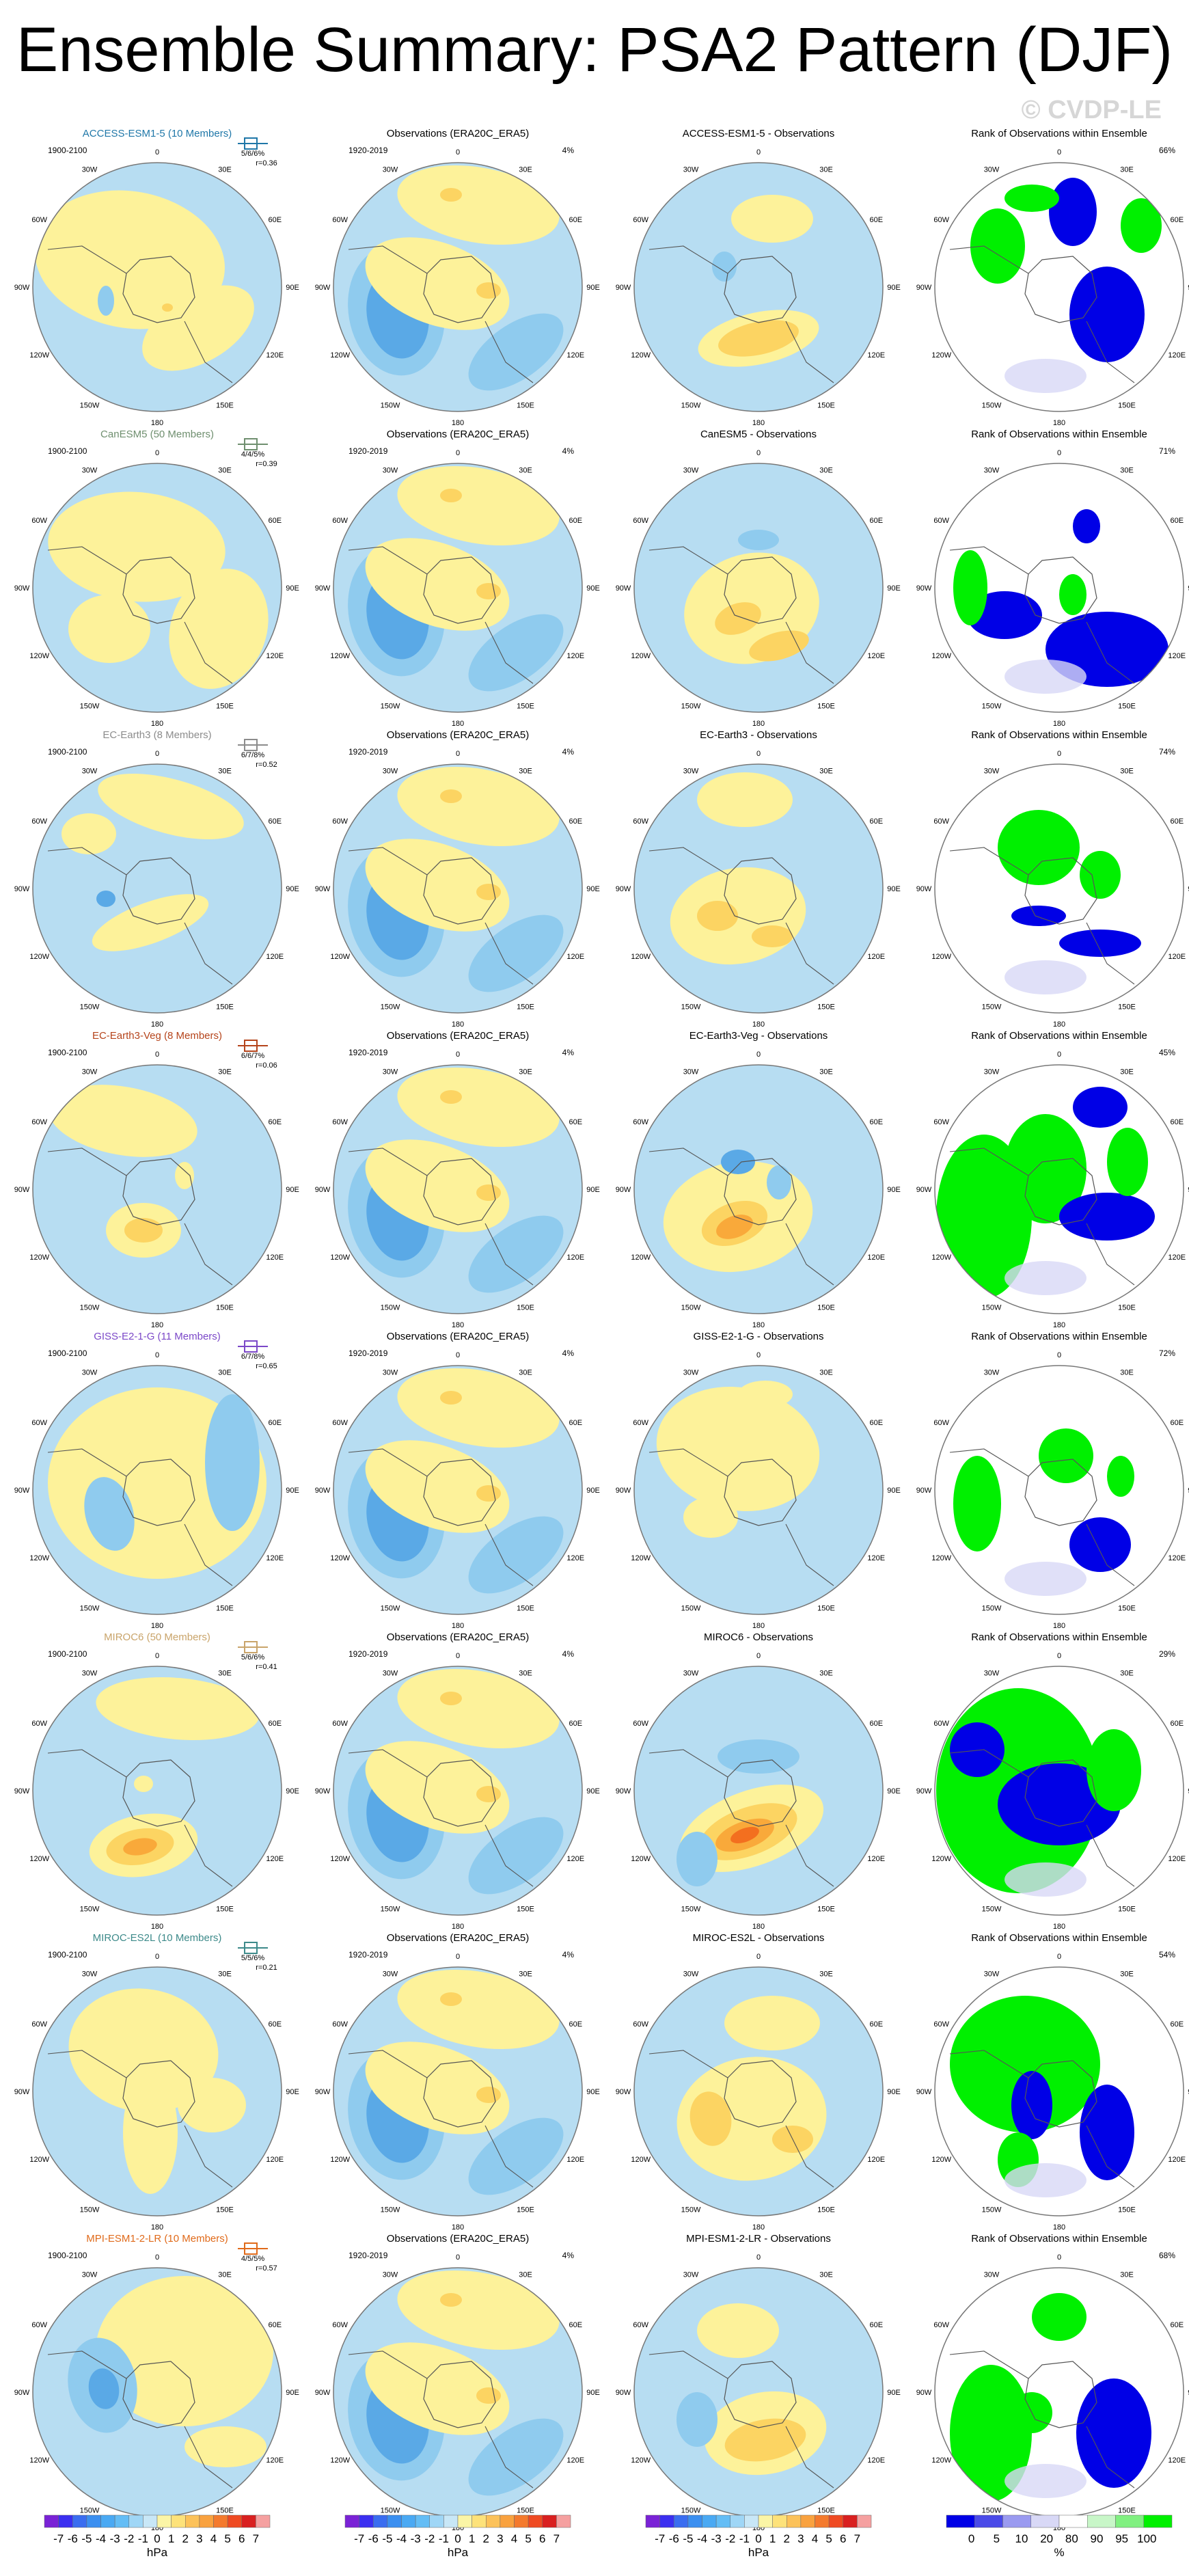 This screenshot has width=1189, height=2576. What do you see at coordinates (241, 2538) in the screenshot?
I see `colorbar-tick: 6` at bounding box center [241, 2538].